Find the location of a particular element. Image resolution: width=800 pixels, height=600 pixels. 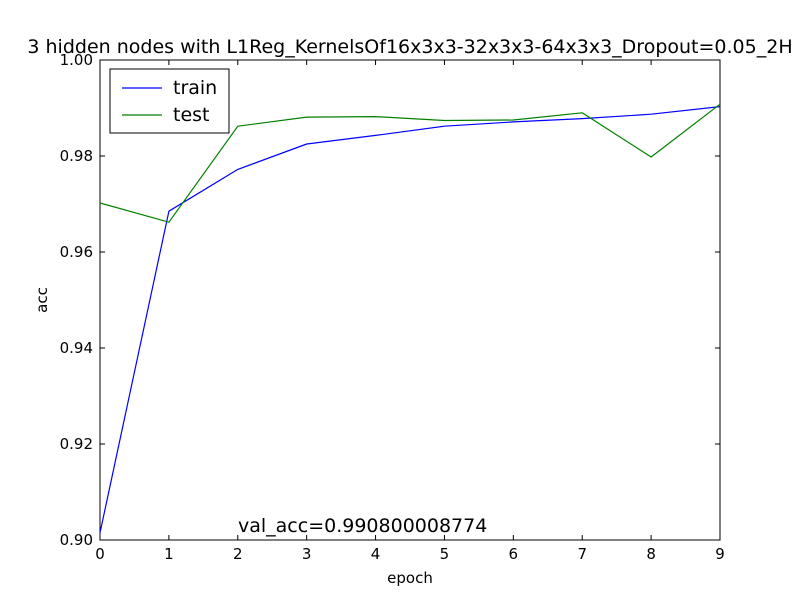

x-tick-label: 5 is located at coordinates (445, 554).